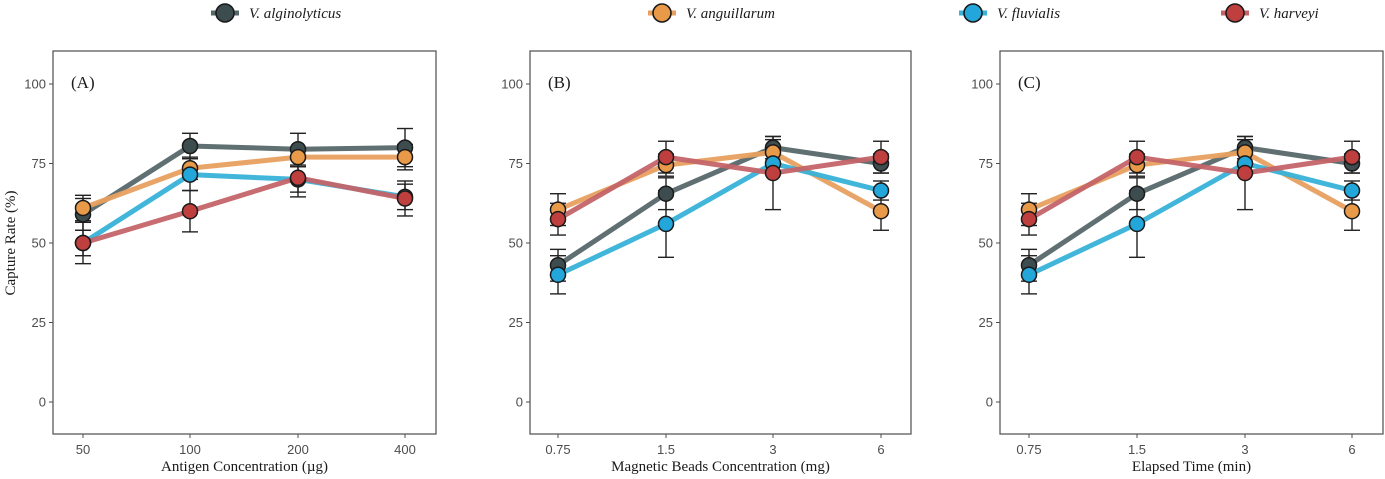  I want to click on x-axis-title: Magnetic Beads Concentration (mg), so click(720, 467).